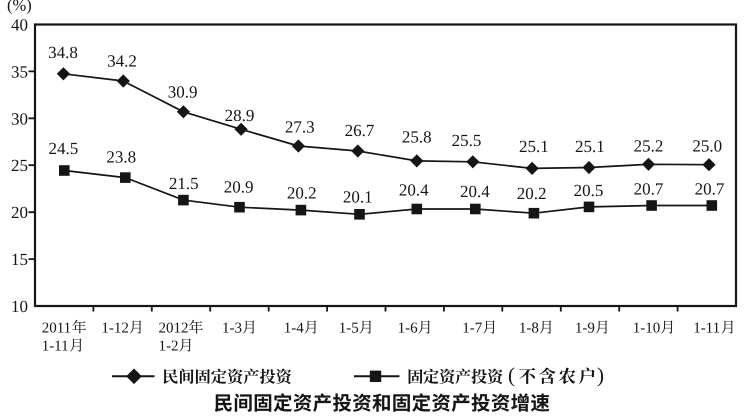 The height and width of the screenshot is (420, 747). Describe the element at coordinates (19, 212) in the screenshot. I see `svg-text: 20` at that location.